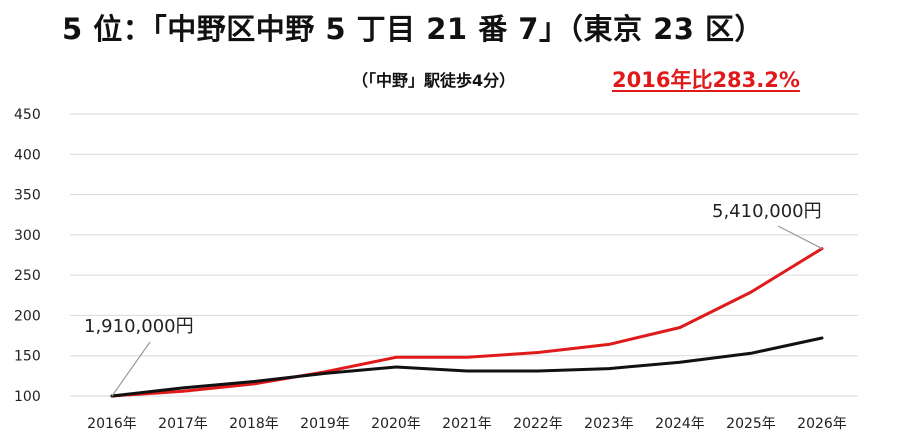  I want to click on y-tick-label: 350, so click(27, 196).